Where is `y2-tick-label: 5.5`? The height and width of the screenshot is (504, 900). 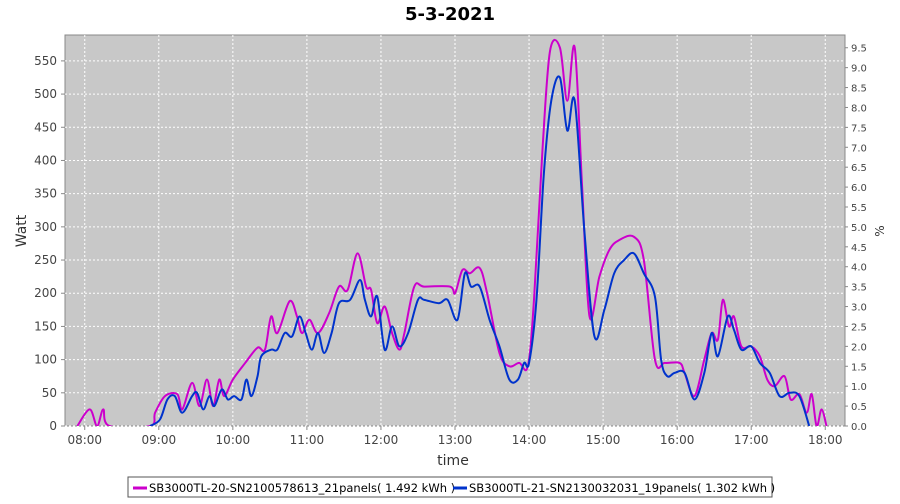
y2-tick-label: 5.5 is located at coordinates (859, 208).